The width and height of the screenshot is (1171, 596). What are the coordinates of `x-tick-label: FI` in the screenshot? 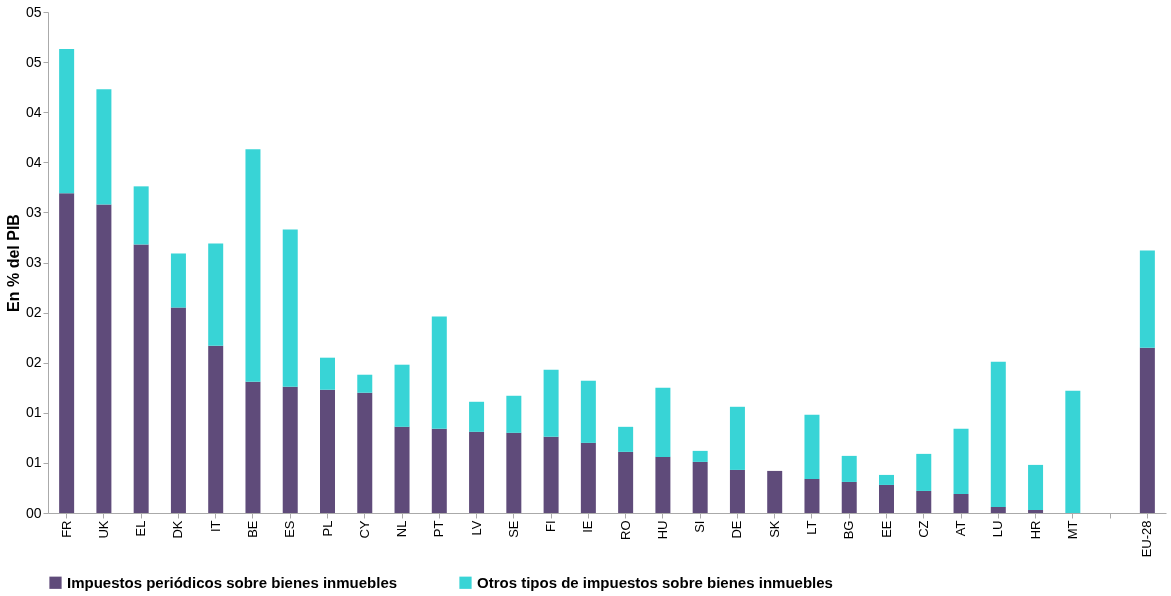 It's located at (551, 526).